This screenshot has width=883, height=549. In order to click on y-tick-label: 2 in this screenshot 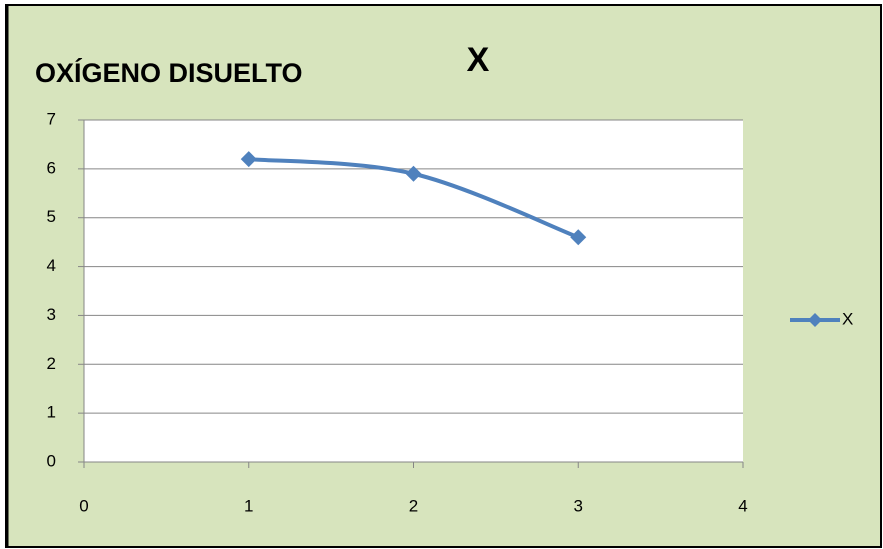, I will do `click(51, 363)`.